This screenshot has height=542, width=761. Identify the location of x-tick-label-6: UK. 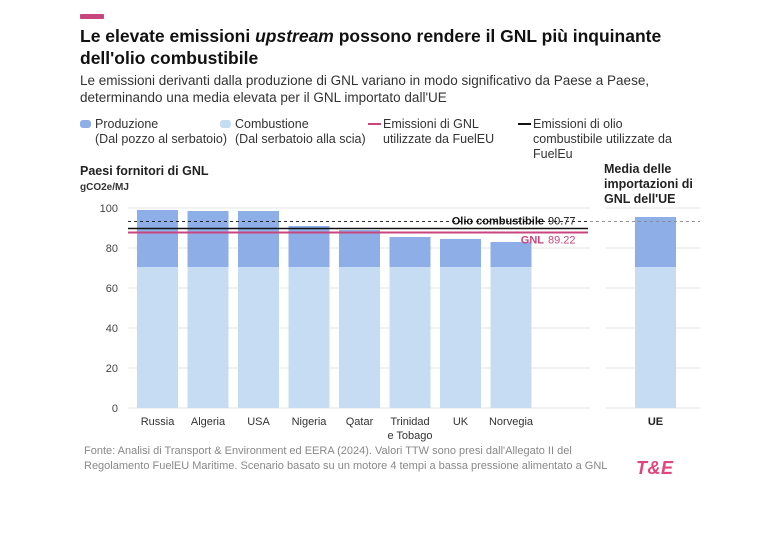
(461, 422).